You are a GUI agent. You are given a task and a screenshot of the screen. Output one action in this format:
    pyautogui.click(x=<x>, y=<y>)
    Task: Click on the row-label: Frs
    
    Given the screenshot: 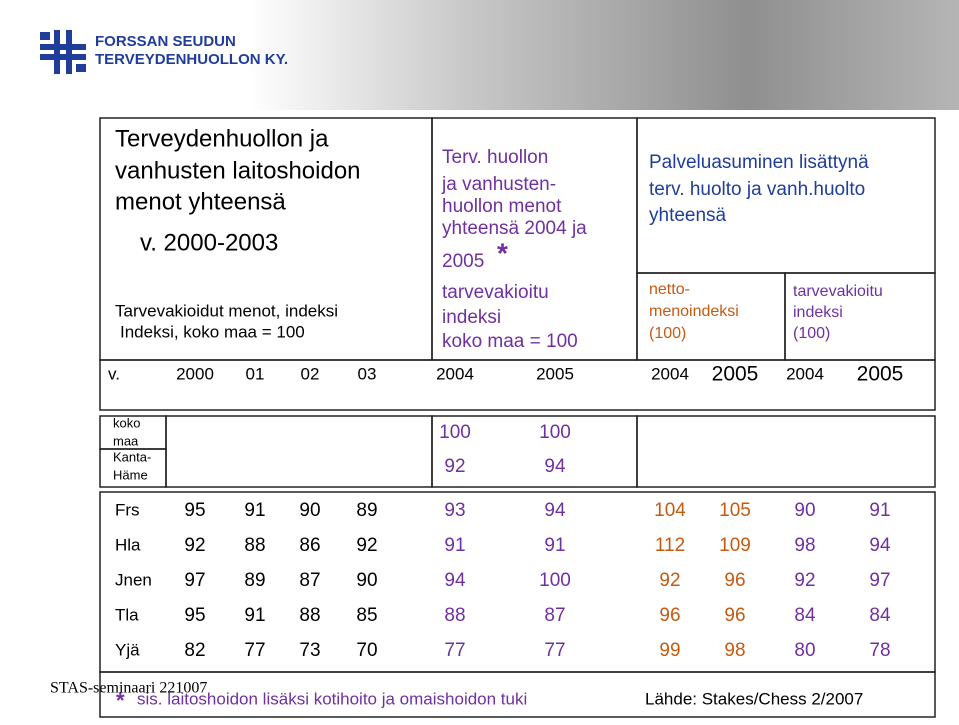 What is the action you would take?
    pyautogui.click(x=127, y=509)
    